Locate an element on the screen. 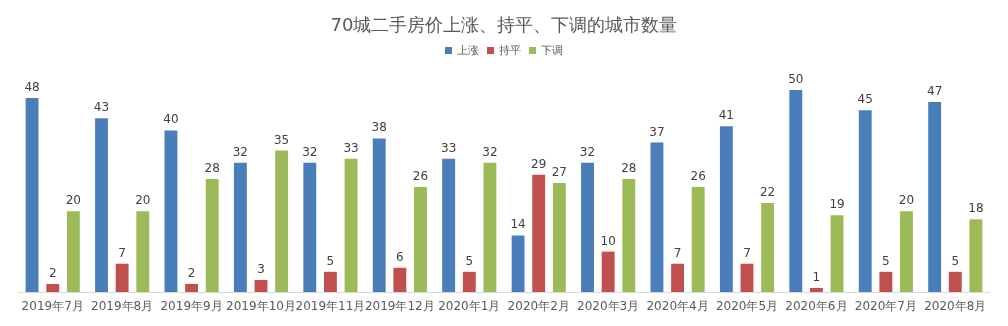 The height and width of the screenshot is (326, 1008). data-label: 19 is located at coordinates (837, 204).